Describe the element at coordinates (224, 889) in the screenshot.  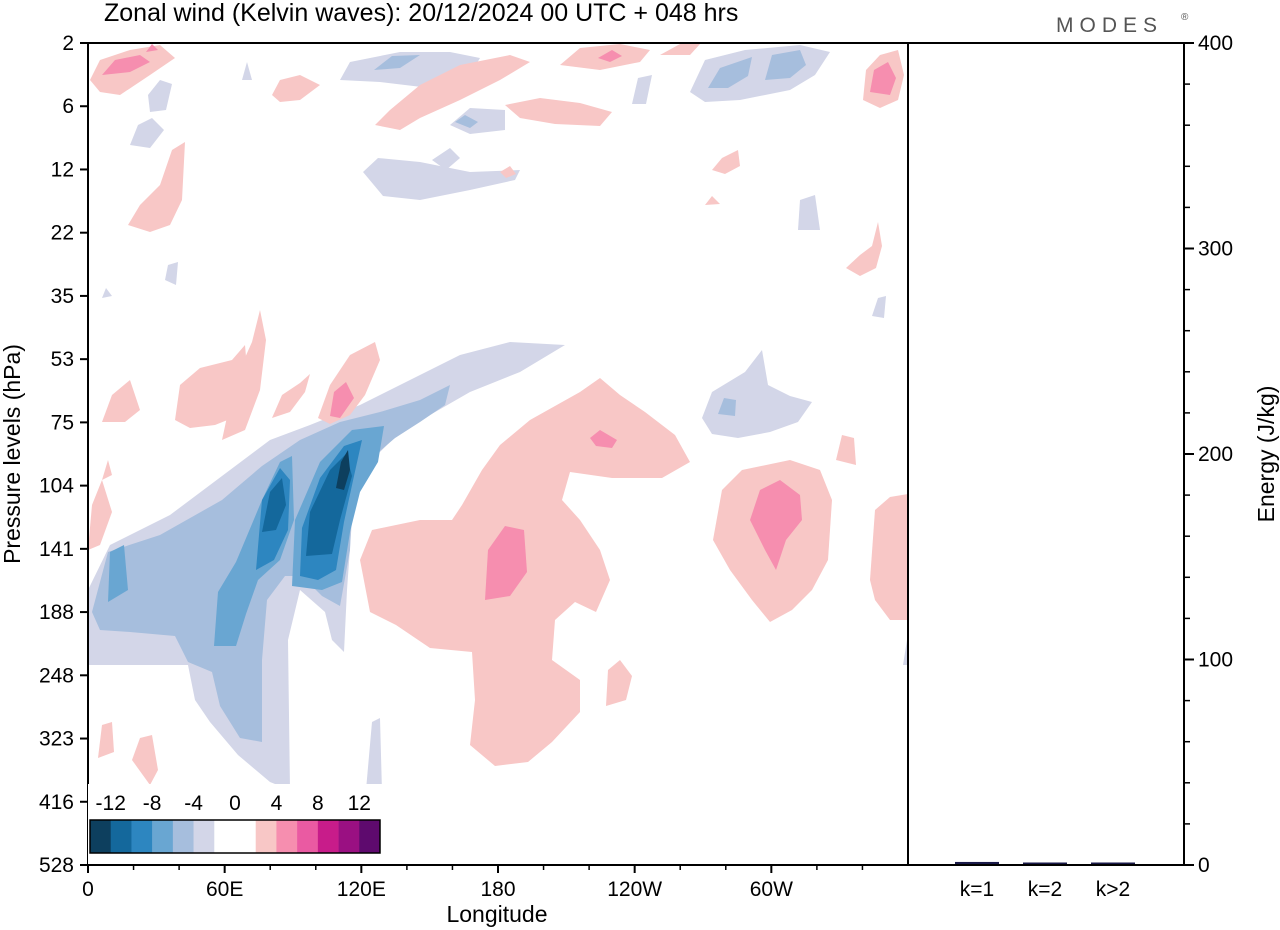
I see `longitude-tick-label: 60E` at that location.